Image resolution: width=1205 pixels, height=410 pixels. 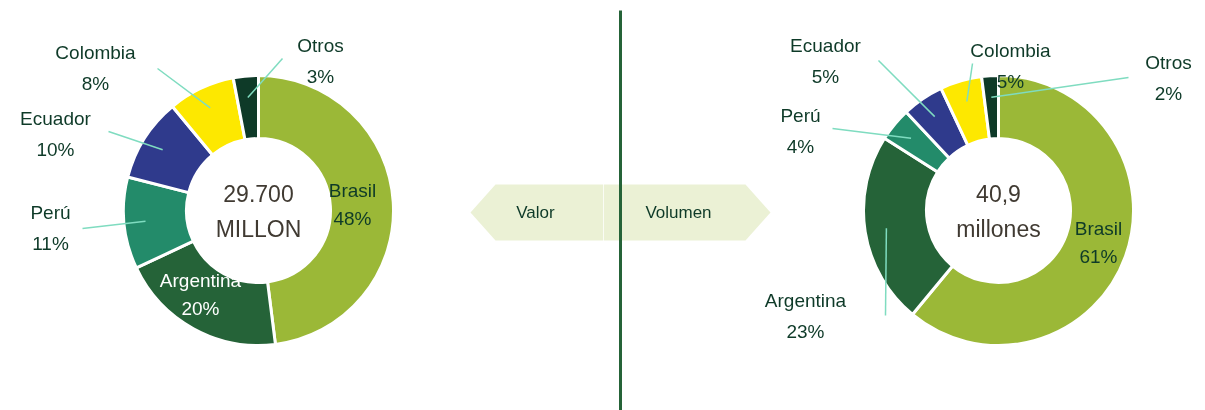 I want to click on slice-label: Argentina, so click(x=805, y=300).